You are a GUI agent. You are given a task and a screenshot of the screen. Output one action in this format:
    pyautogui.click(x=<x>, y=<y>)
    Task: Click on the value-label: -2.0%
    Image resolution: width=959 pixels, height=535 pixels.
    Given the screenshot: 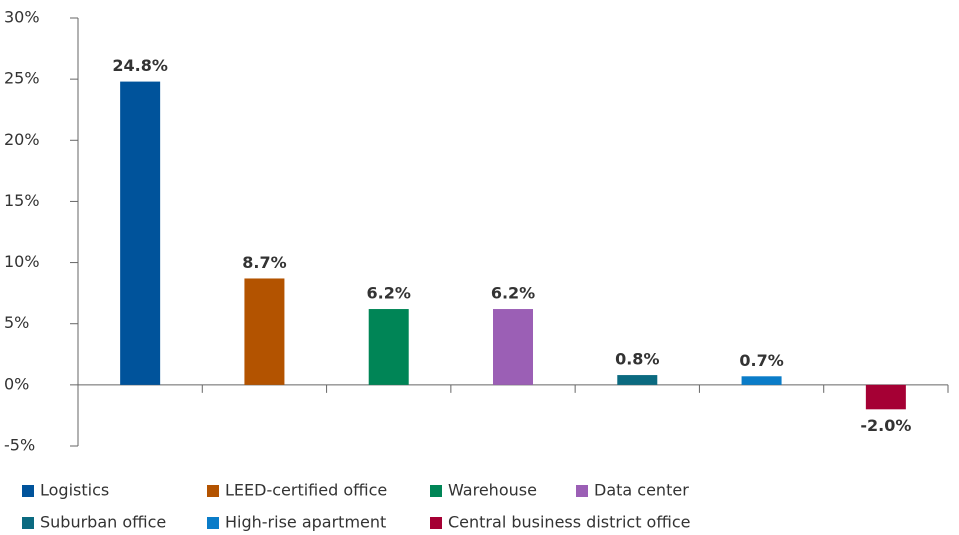 What is the action you would take?
    pyautogui.click(x=885, y=425)
    